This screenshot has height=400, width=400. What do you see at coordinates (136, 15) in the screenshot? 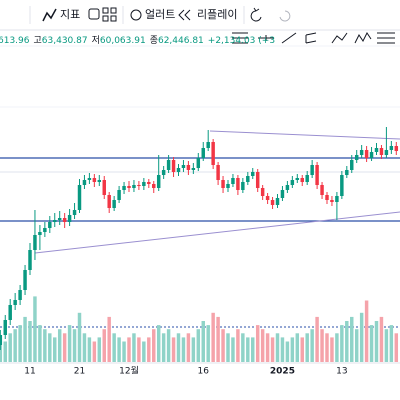
I see `alert-icon` at bounding box center [136, 15].